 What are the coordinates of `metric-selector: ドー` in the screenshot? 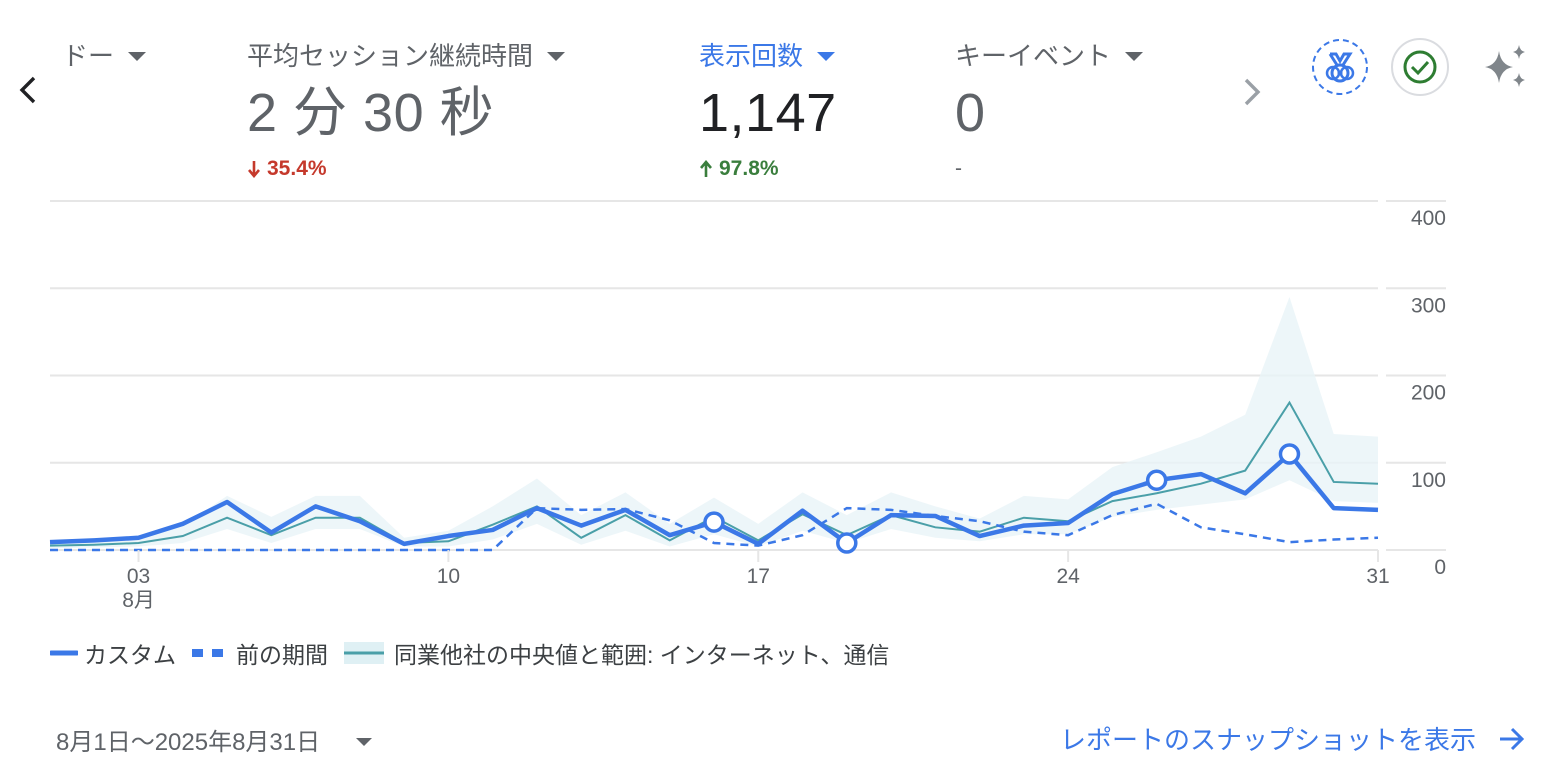 It's located at (104, 54).